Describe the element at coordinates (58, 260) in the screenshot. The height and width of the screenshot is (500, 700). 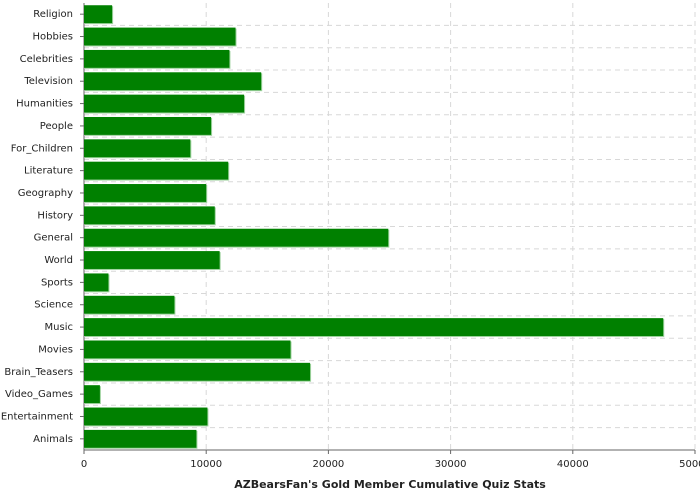
I see `y-tick-label: World` at that location.